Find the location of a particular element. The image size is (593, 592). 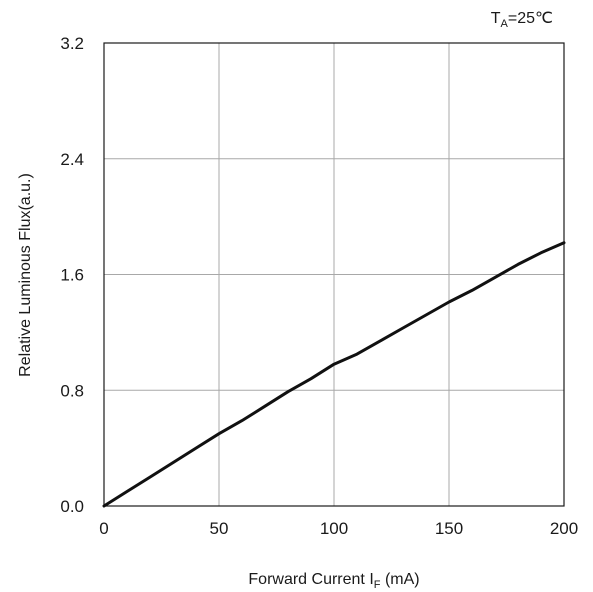

x-tick-label: 200 is located at coordinates (564, 528).